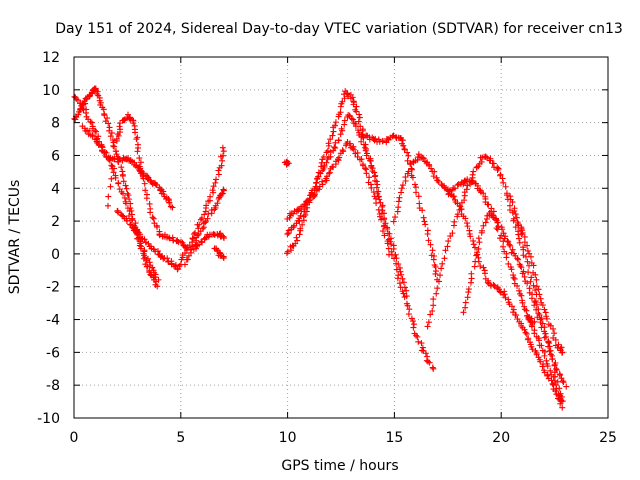 The image size is (640, 480). What do you see at coordinates (146, 238) in the screenshot?
I see `series-track-e` at bounding box center [146, 238].